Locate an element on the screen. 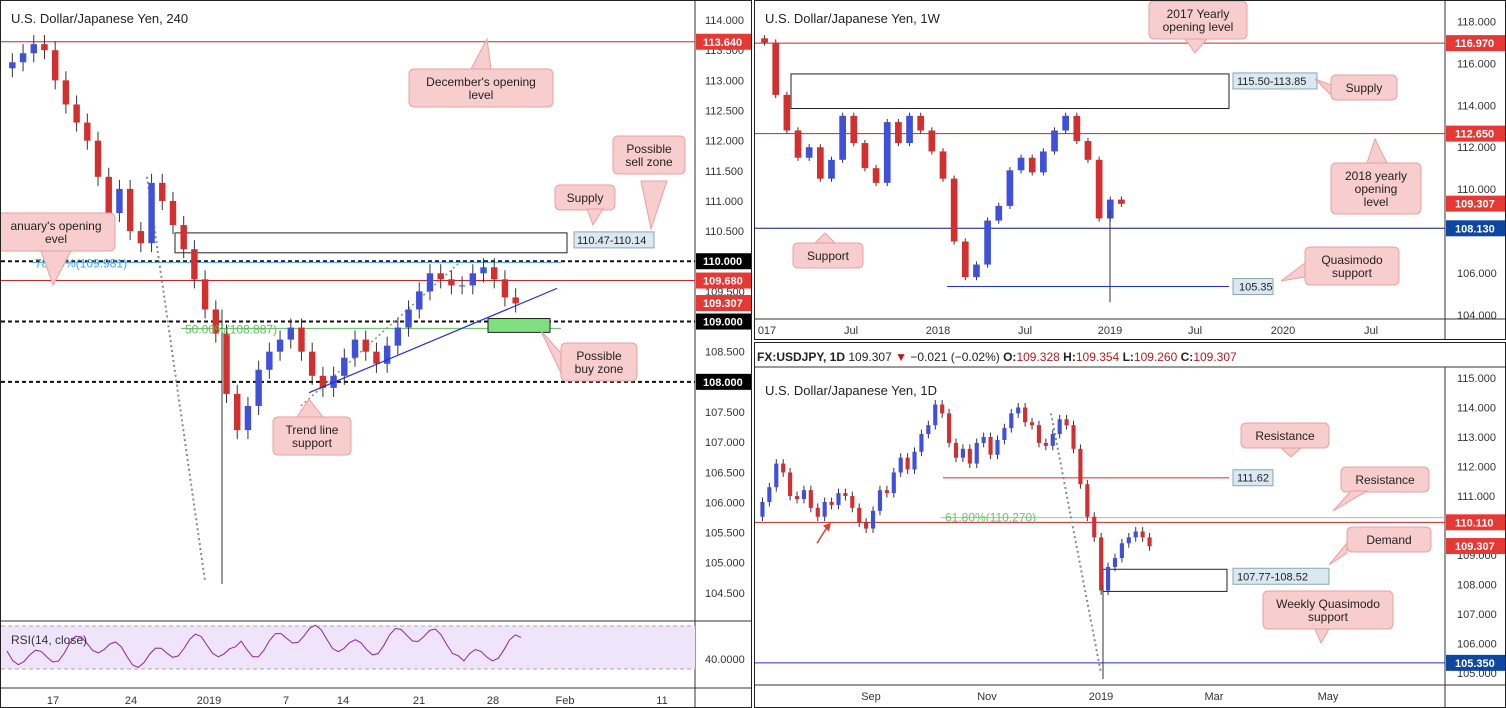  h4-callout-sell-zone-pointer is located at coordinates (654, 205).